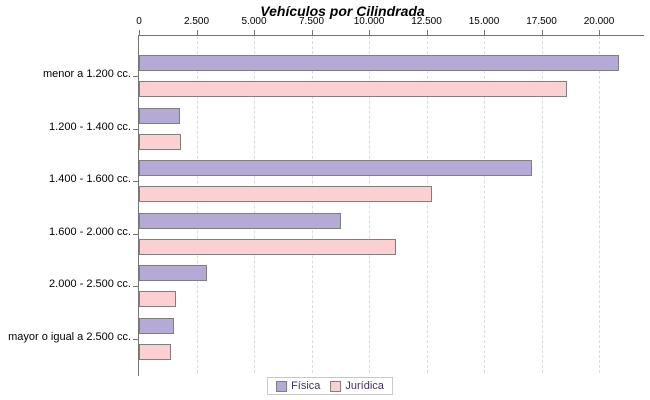 The image size is (650, 400). Describe the element at coordinates (90, 284) in the screenshot. I see `category-label: 2.000 - 2.500 cc.` at that location.